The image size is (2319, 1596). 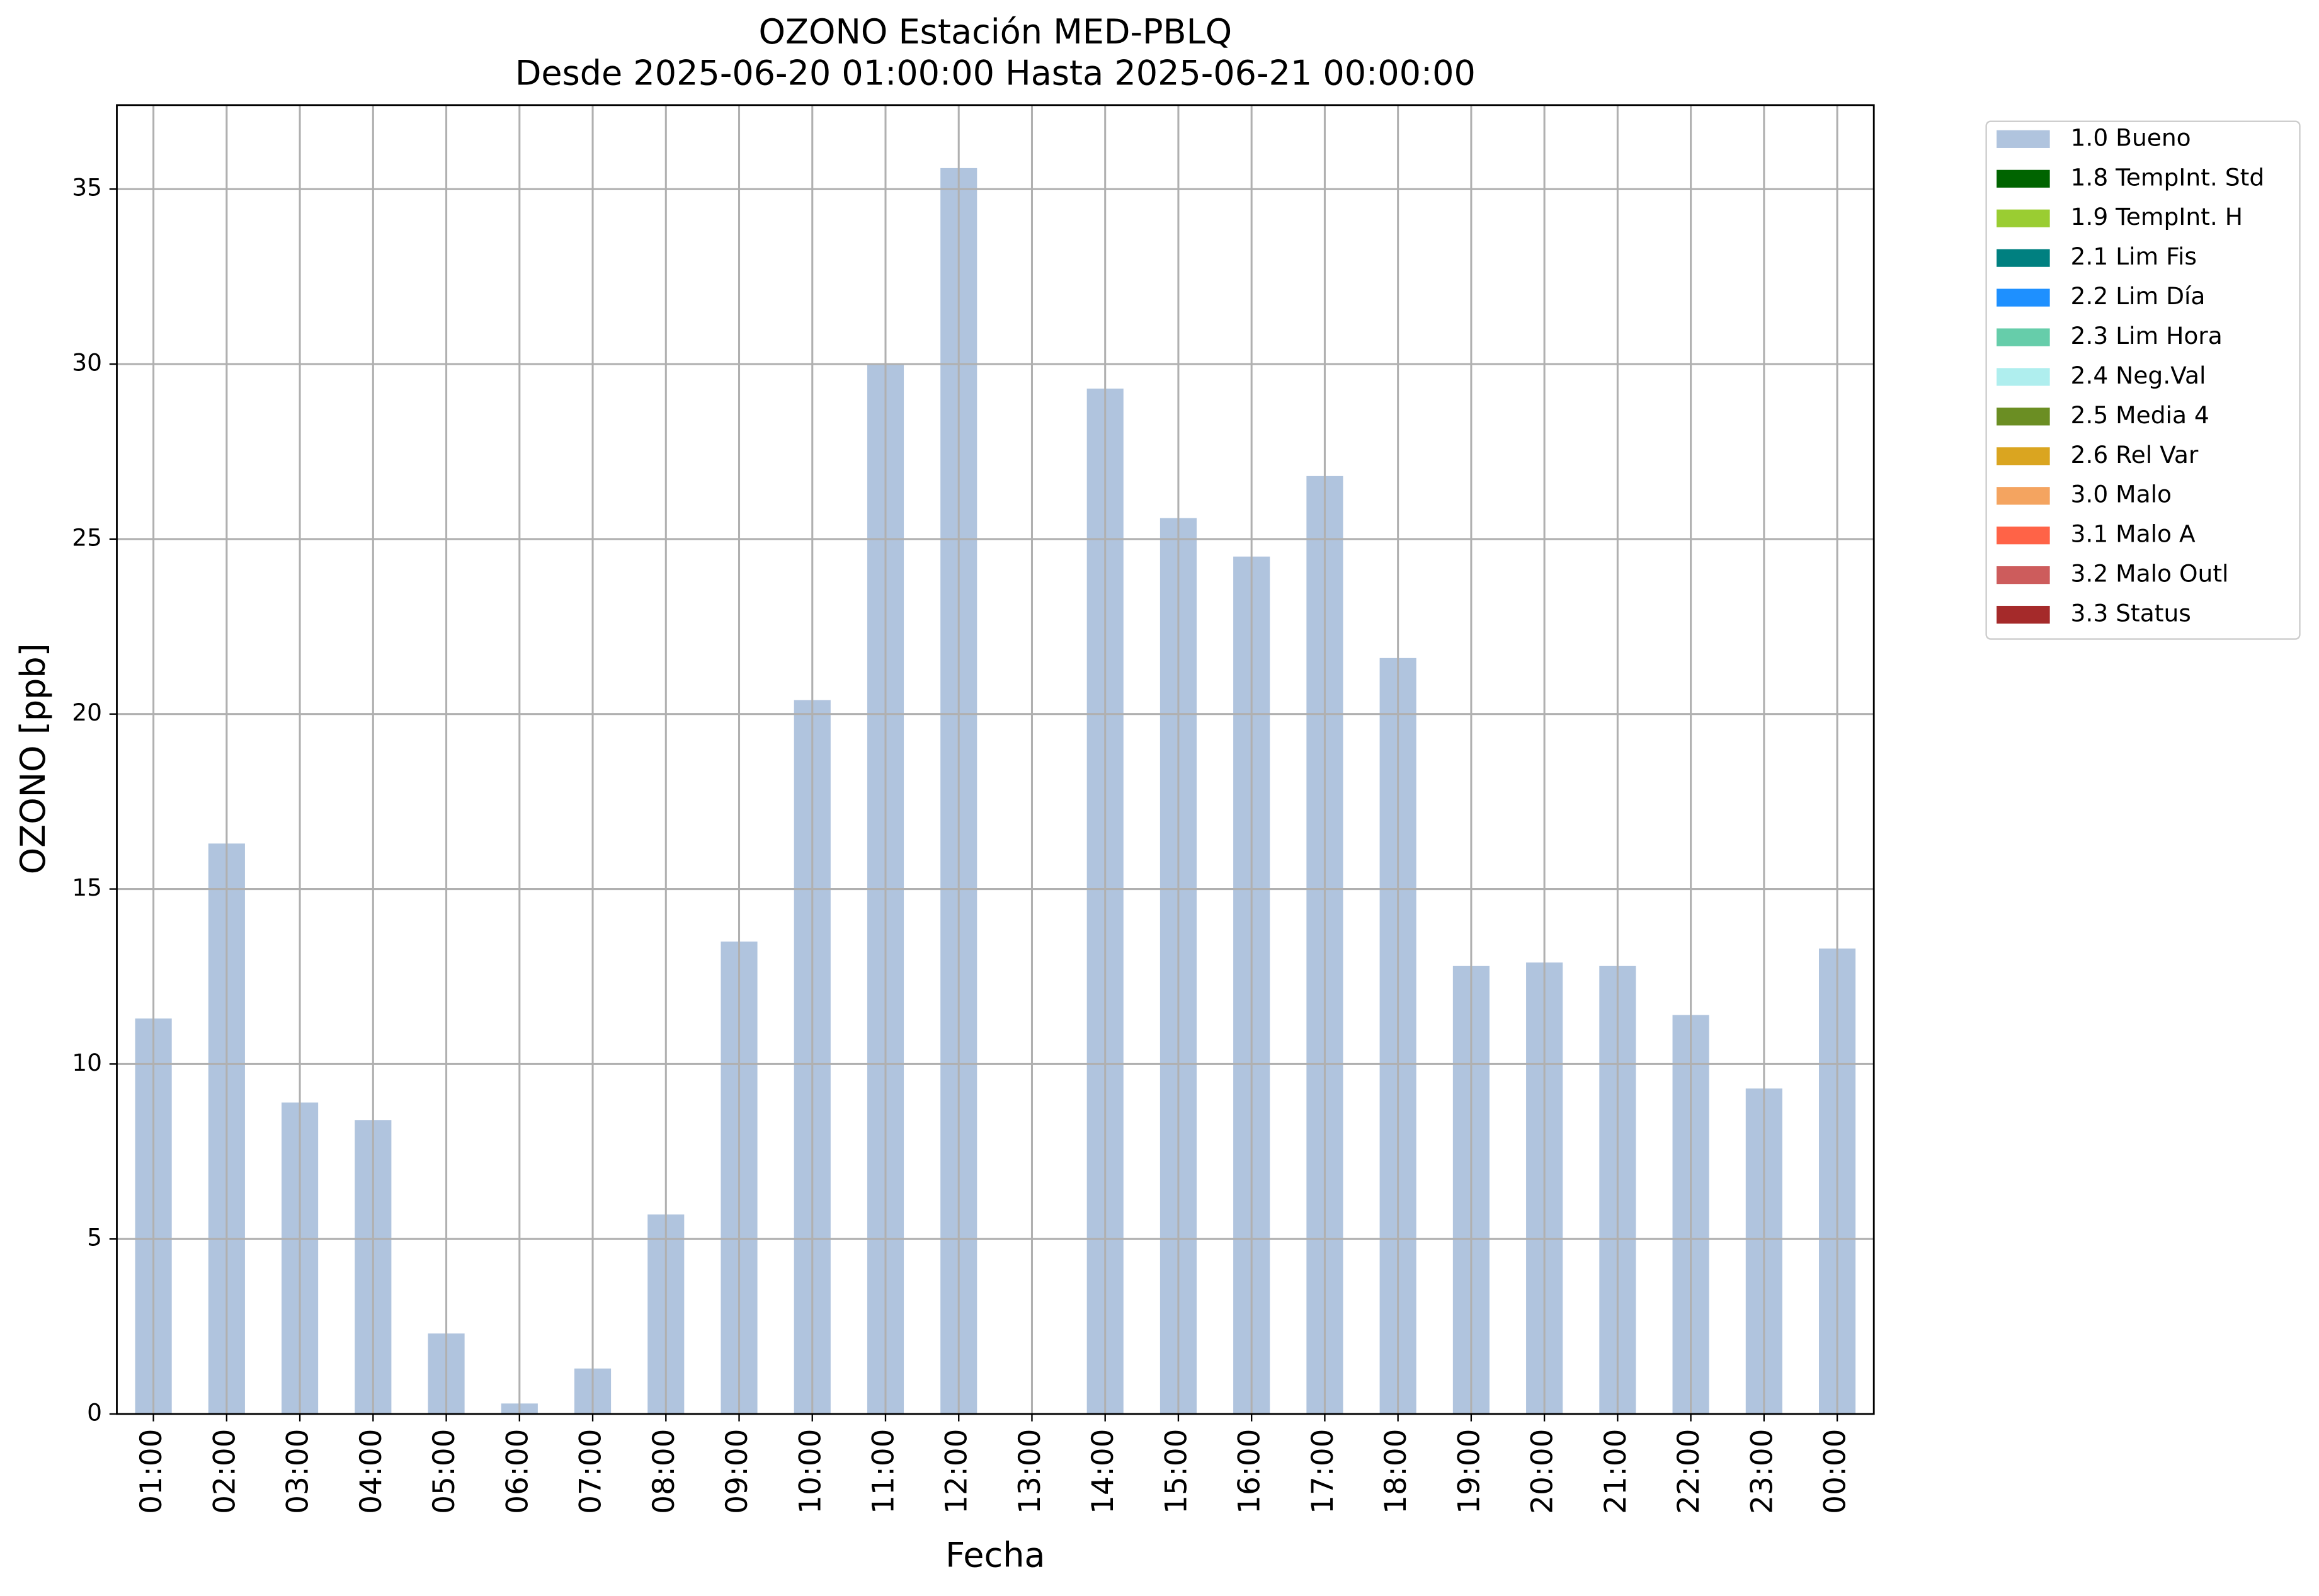 What do you see at coordinates (87, 887) in the screenshot?
I see `y-tick-label: 15` at bounding box center [87, 887].